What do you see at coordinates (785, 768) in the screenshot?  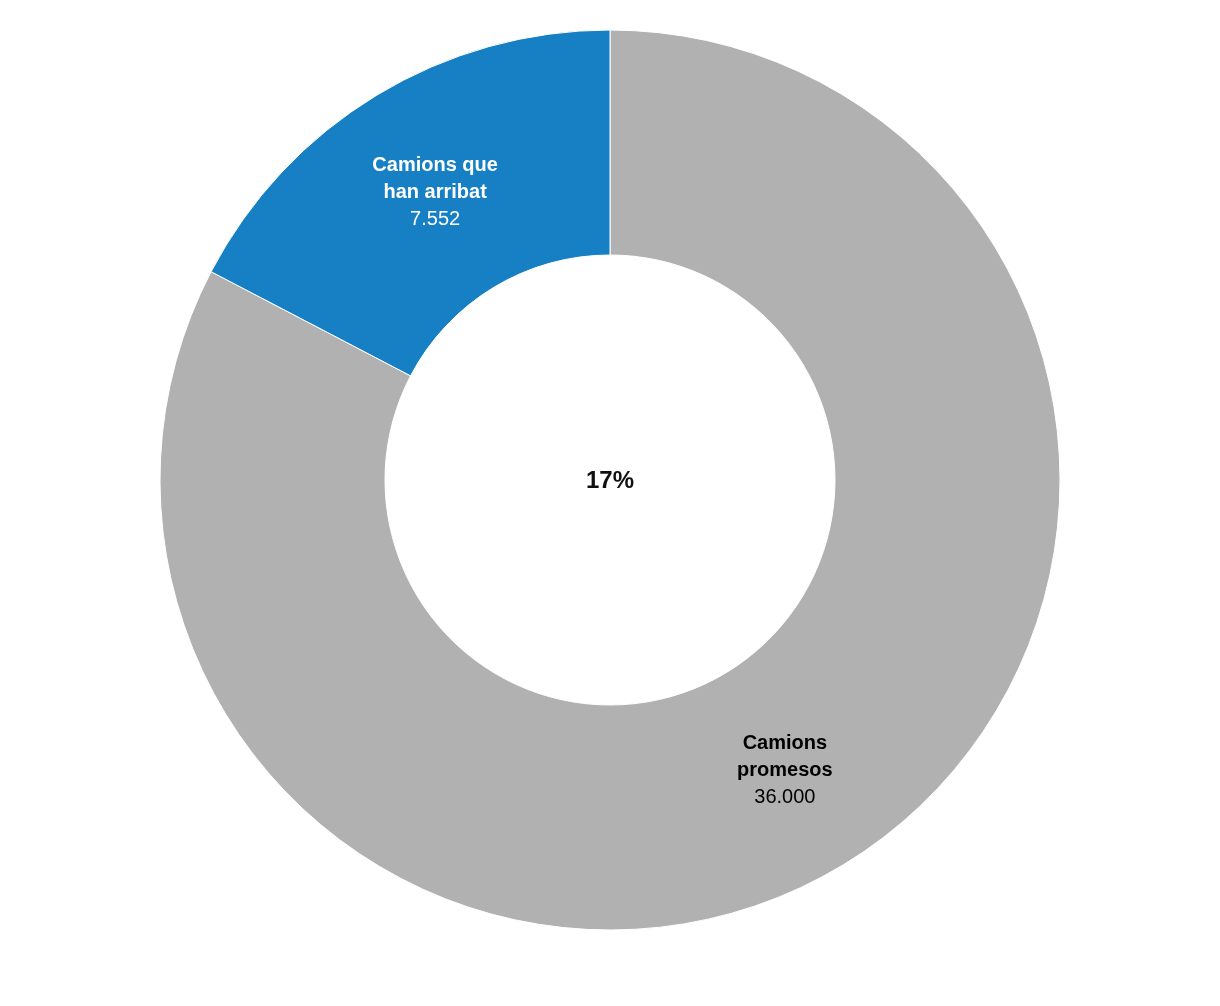 I see `category-label: promesos` at bounding box center [785, 768].